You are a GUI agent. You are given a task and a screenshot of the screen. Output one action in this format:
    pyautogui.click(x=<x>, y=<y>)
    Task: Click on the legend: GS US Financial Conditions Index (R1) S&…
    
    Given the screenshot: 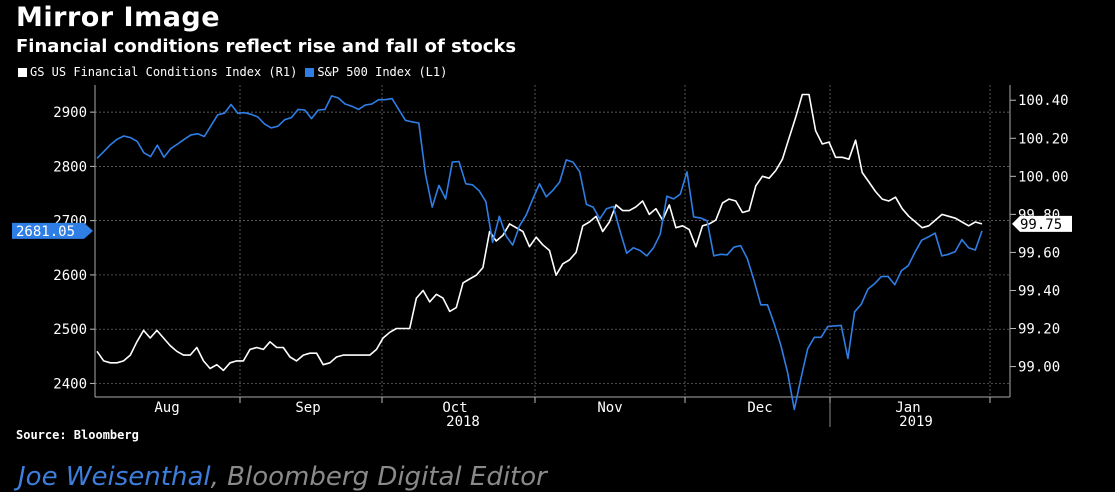 What is the action you would take?
    pyautogui.click(x=232, y=72)
    